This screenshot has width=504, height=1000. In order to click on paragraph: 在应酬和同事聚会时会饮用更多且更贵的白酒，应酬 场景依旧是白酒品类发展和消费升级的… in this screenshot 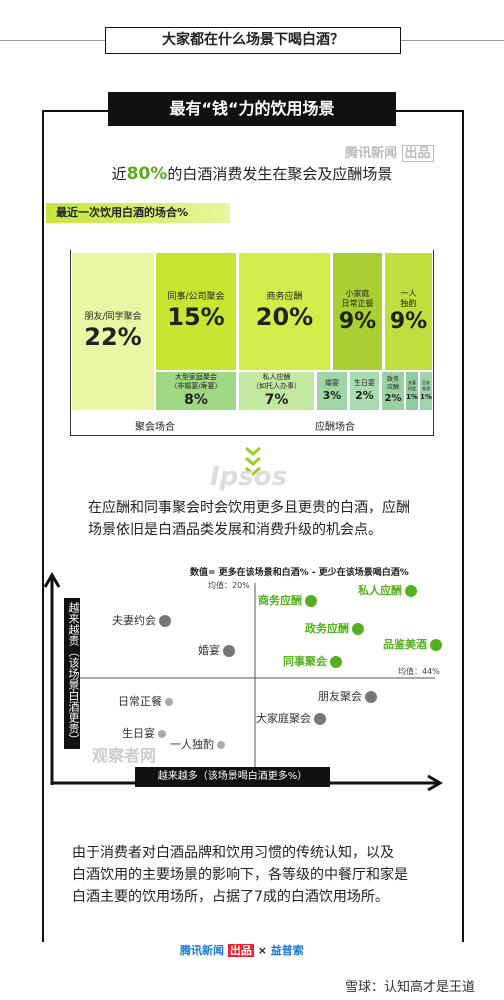, I will do `click(249, 519)`.